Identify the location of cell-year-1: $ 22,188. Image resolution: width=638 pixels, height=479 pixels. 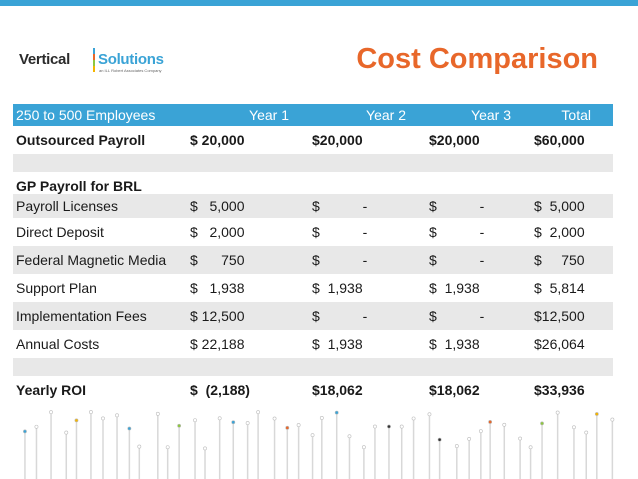
(248, 344).